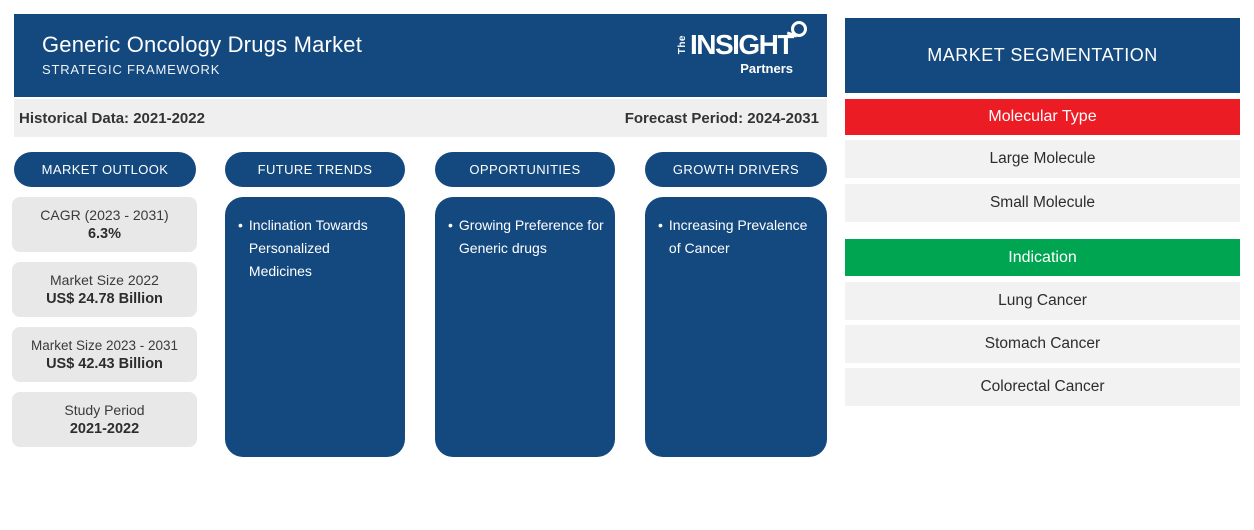  What do you see at coordinates (104, 363) in the screenshot?
I see `stat-value: US$ 42.43 Billion` at bounding box center [104, 363].